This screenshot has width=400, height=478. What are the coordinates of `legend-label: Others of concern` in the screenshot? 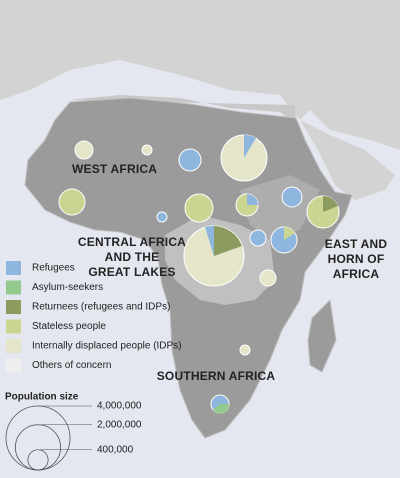 It's located at (71, 365).